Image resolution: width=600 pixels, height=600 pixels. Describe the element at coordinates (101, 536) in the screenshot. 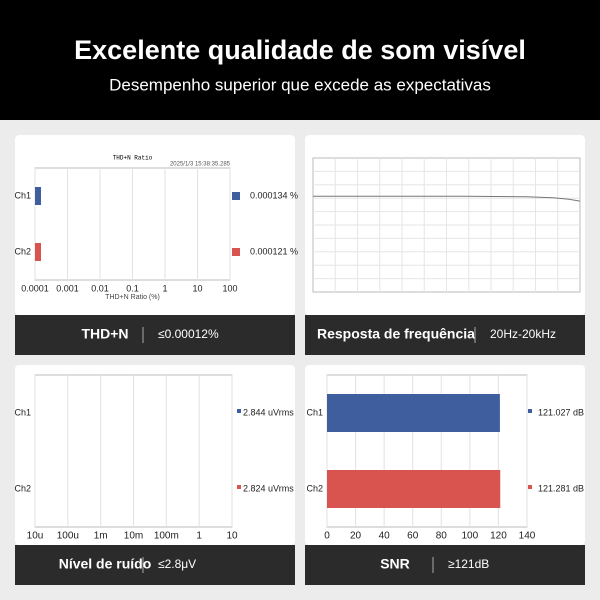

I see `x-tick-label: 1m` at that location.